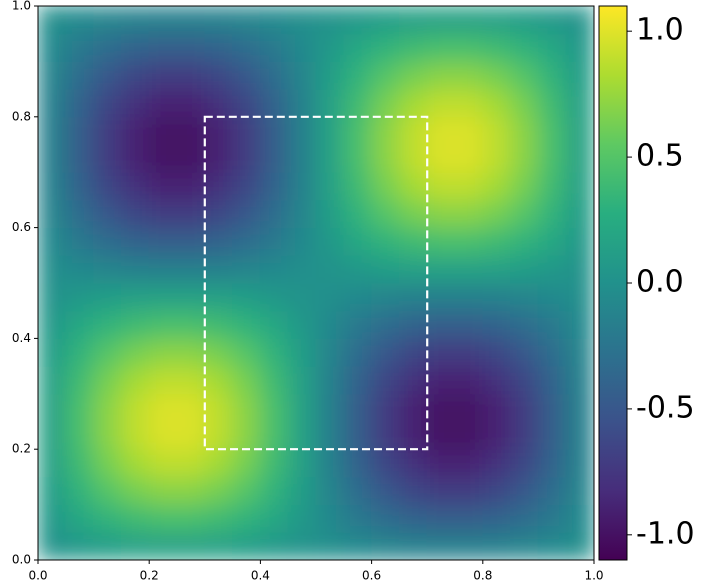 Image resolution: width=709 pixels, height=587 pixels. Describe the element at coordinates (37, 576) in the screenshot. I see `x-tick-label: 0.0` at that location.